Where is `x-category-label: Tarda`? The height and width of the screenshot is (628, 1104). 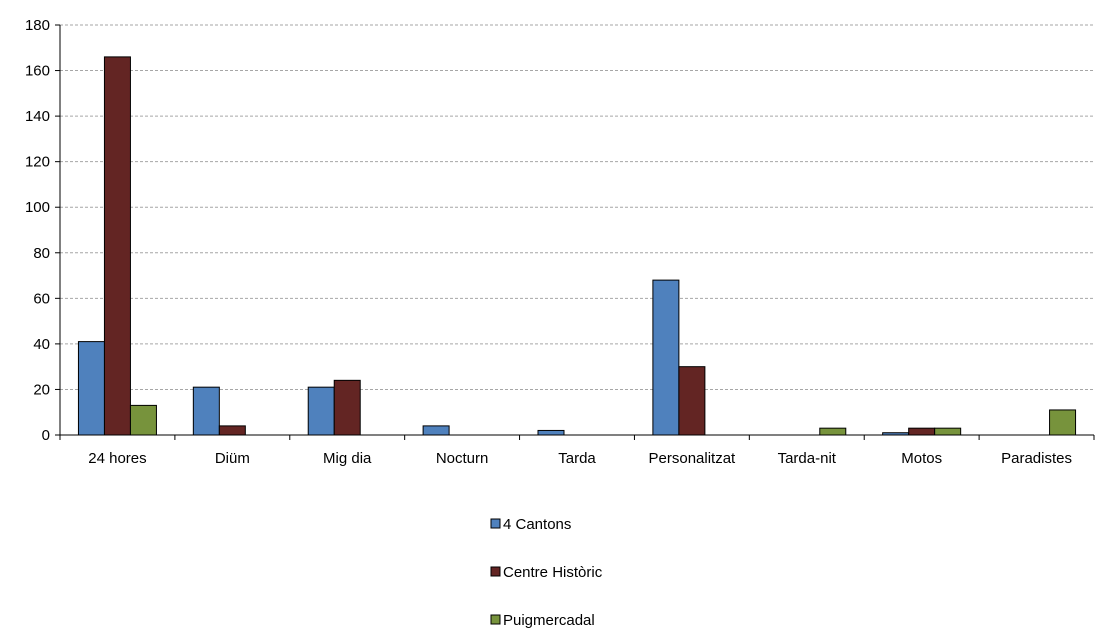 x-category-label: Tarda is located at coordinates (577, 458).